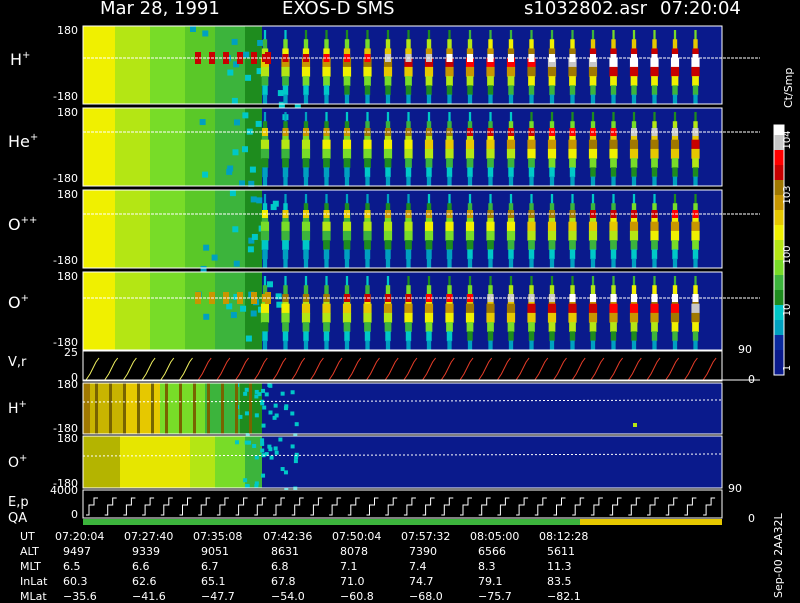 The height and width of the screenshot is (603, 800). Describe the element at coordinates (735, 488) in the screenshot. I see `sub-right-bot: 90` at that location.